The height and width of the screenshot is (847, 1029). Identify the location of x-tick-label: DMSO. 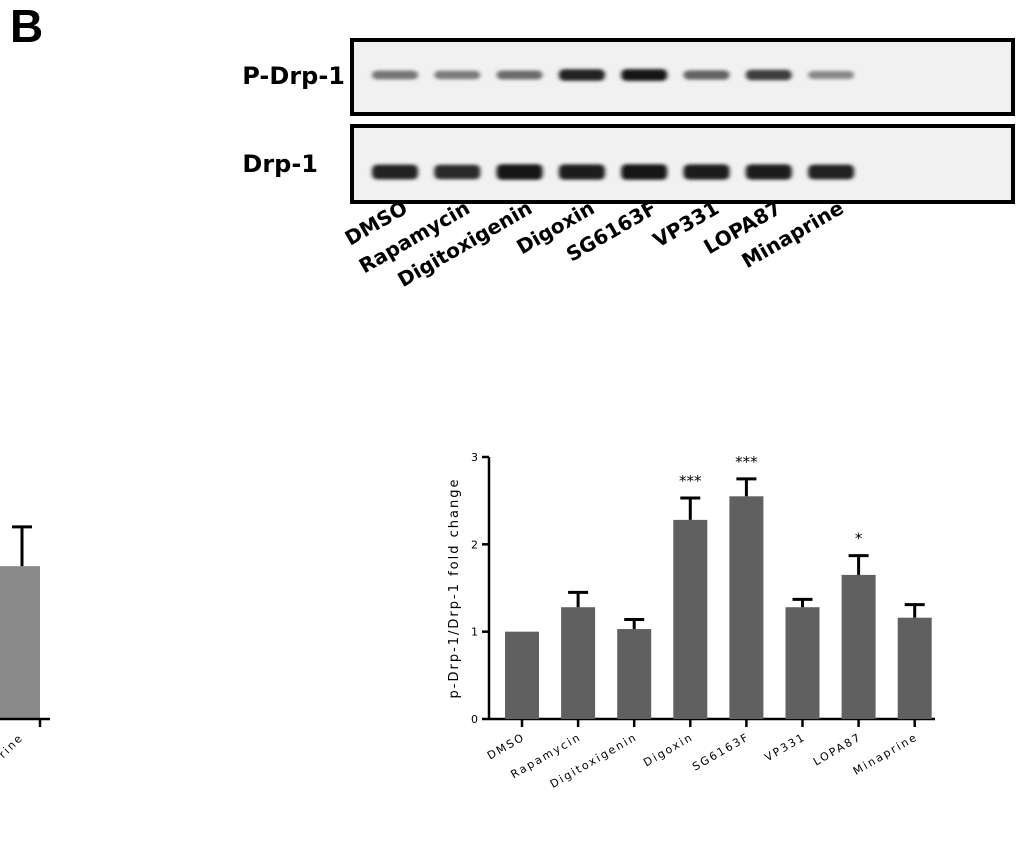
(506, 746).